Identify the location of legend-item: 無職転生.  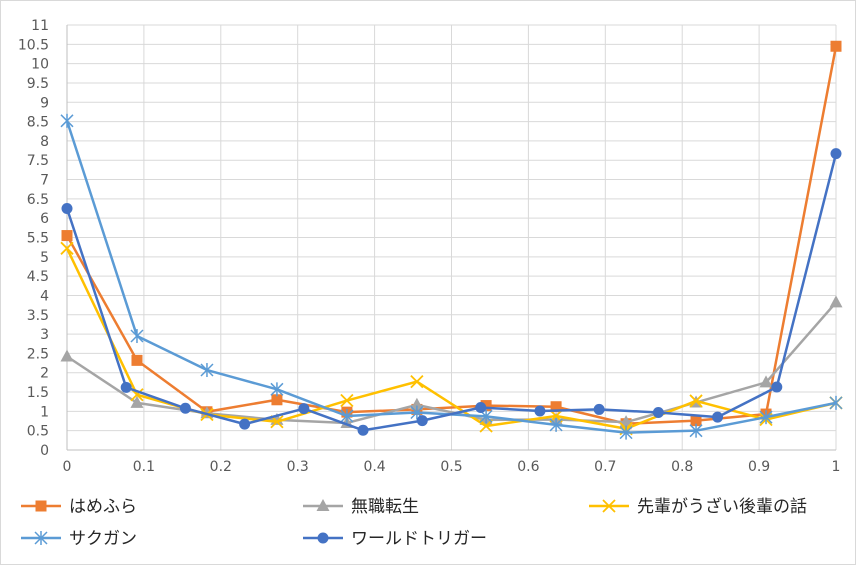
(361, 507).